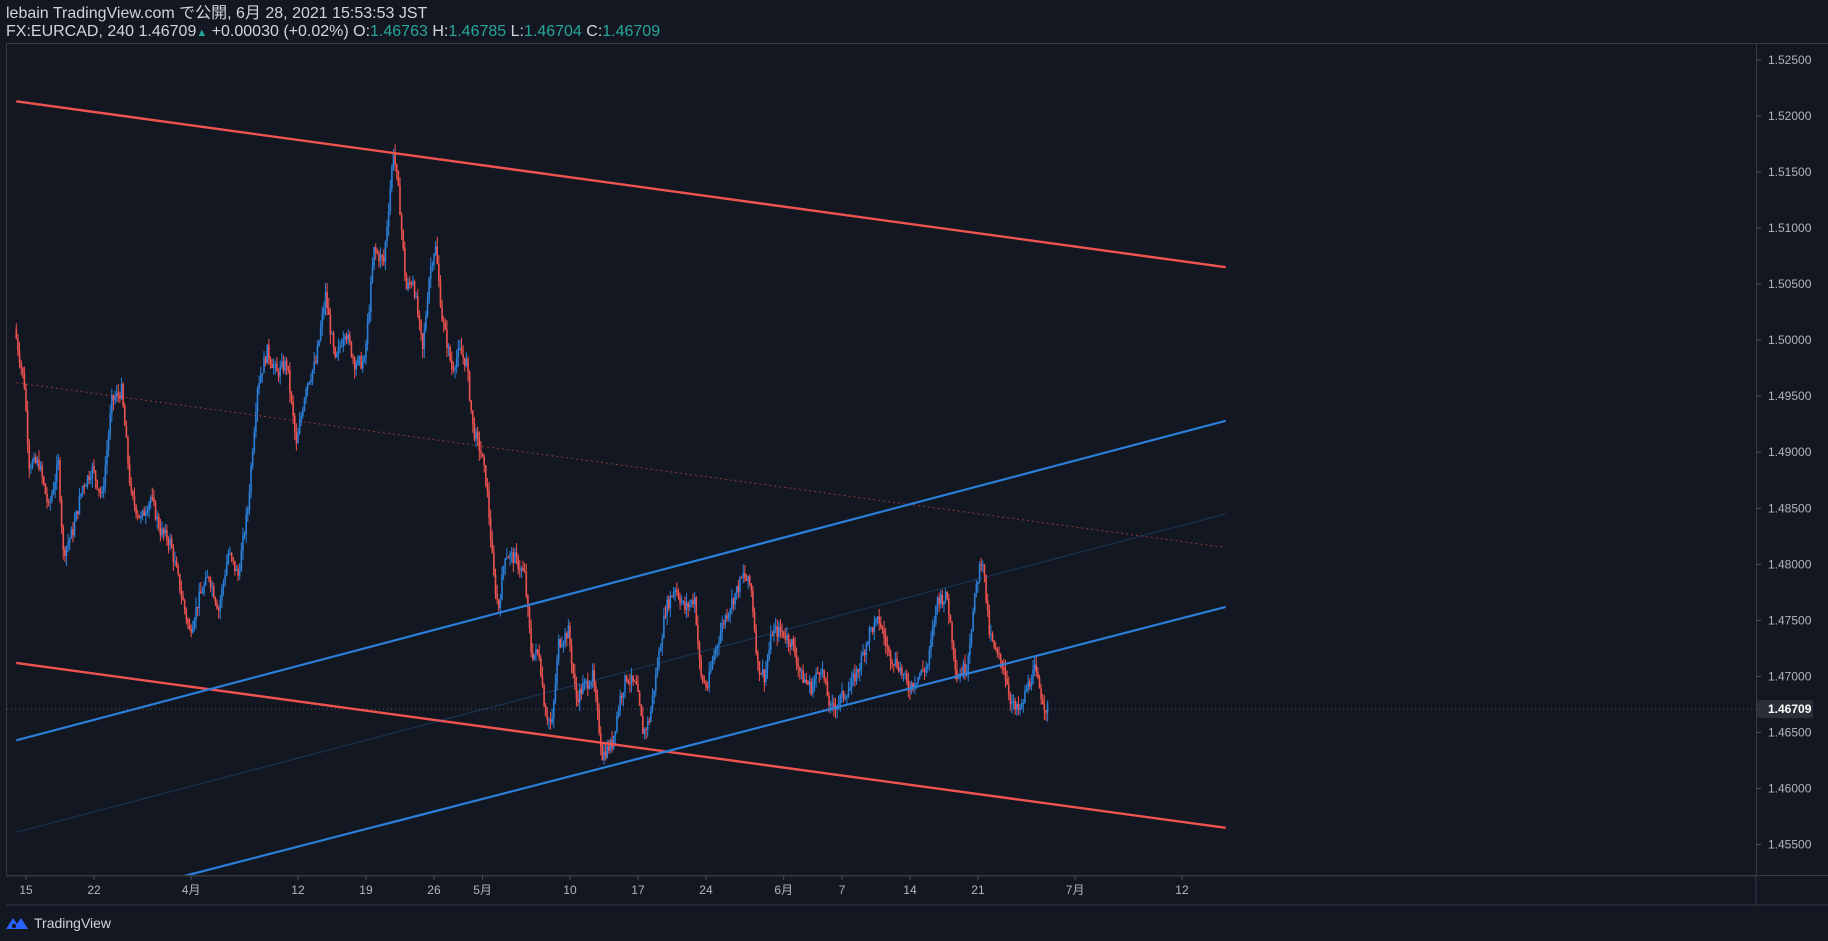 The height and width of the screenshot is (941, 1828). I want to click on close-label: C:, so click(594, 31).